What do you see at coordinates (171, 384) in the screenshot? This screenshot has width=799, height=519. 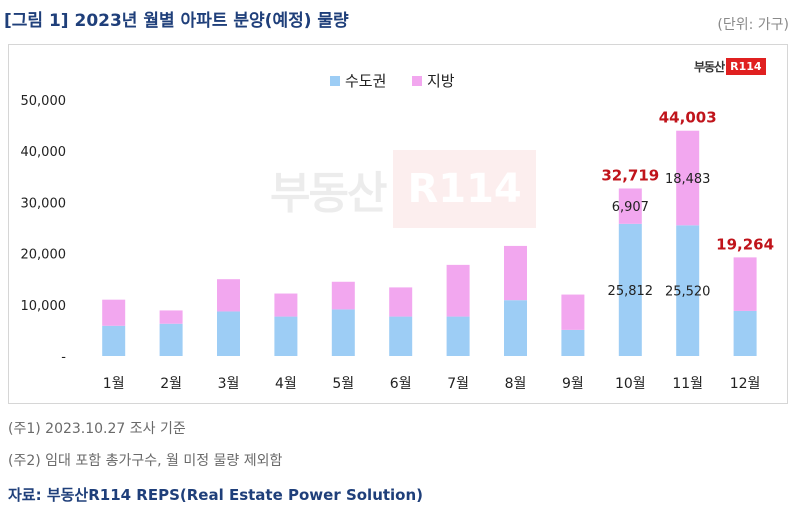 I see `x-tick-label: 2월` at bounding box center [171, 384].